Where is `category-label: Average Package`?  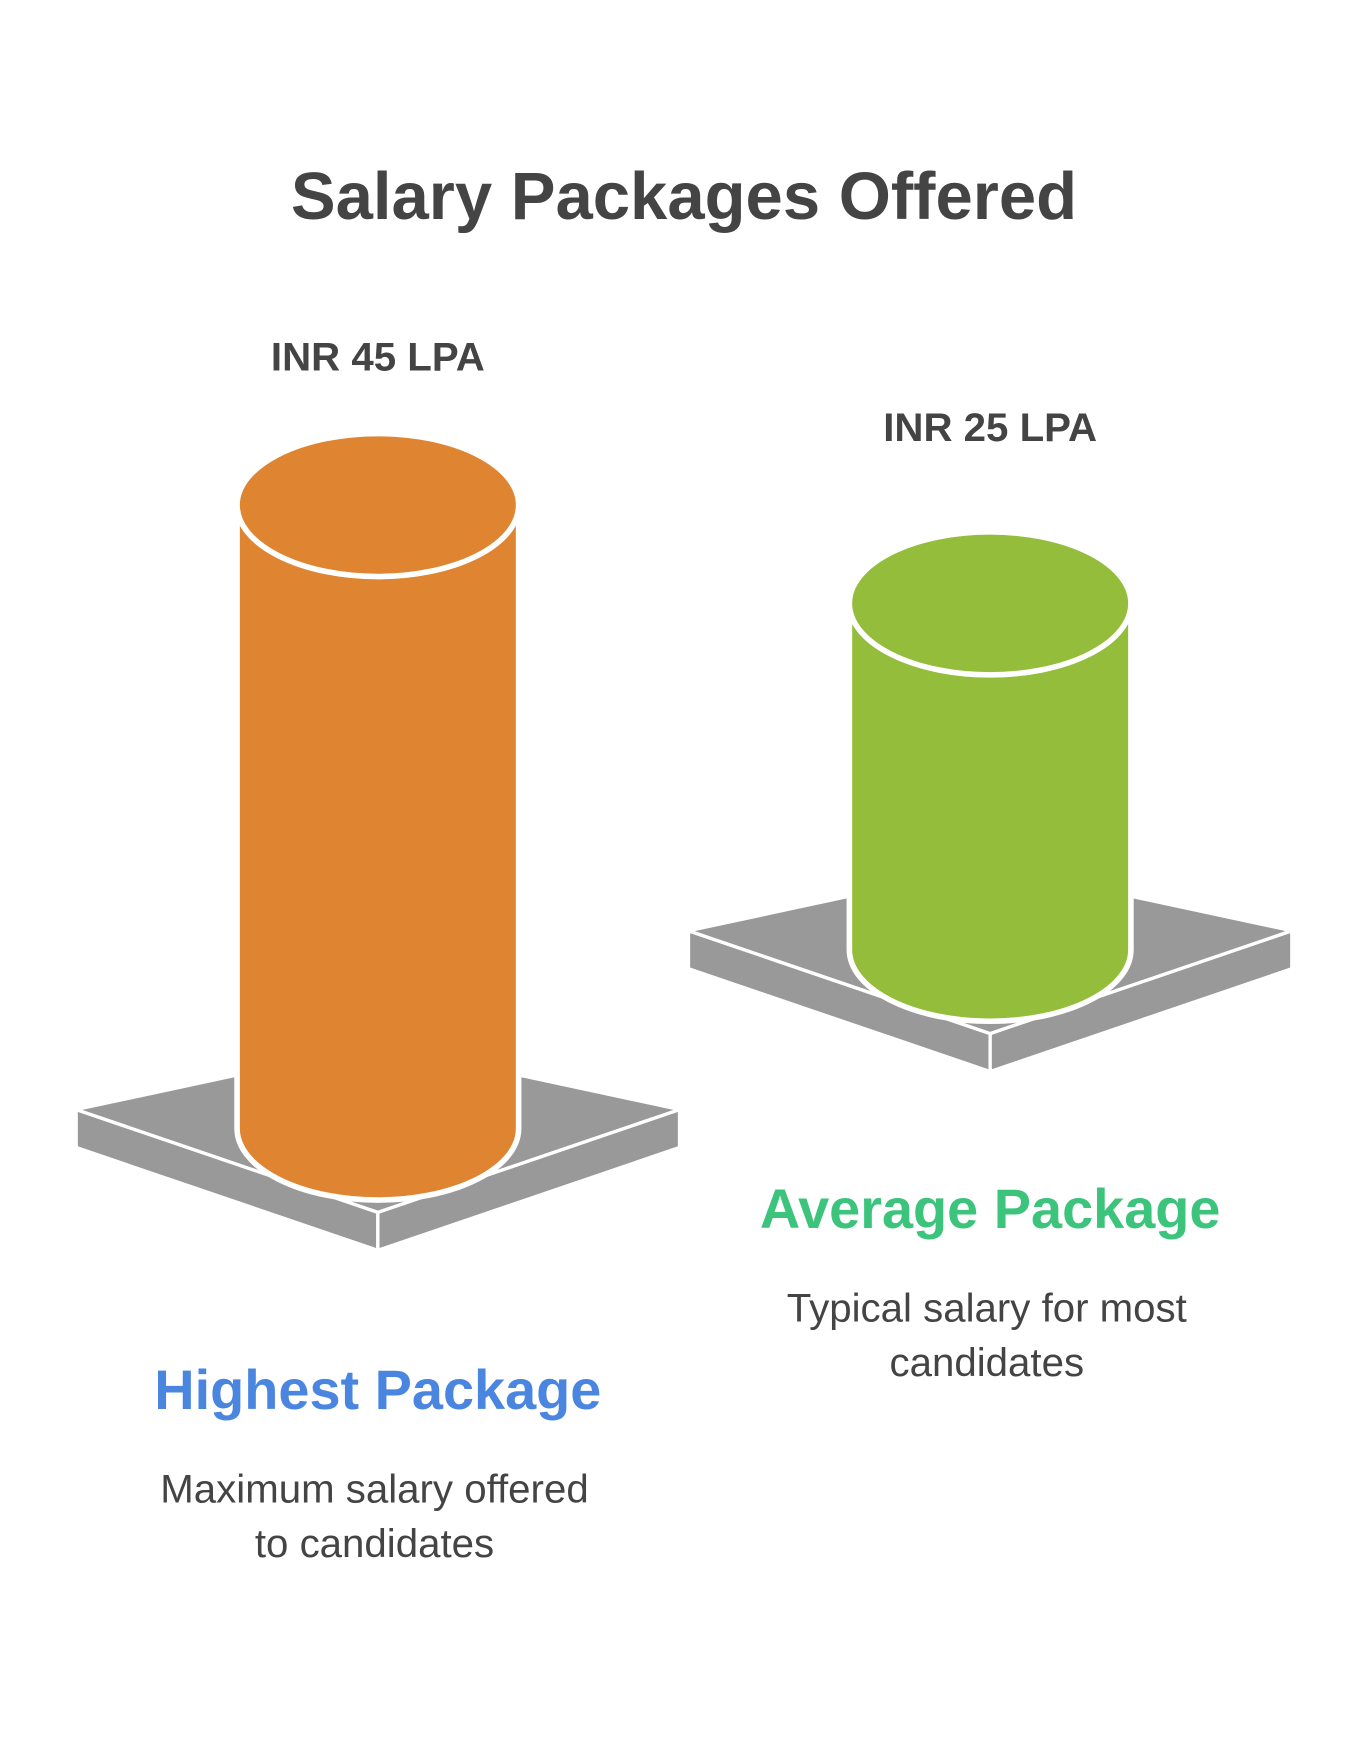
category-label: Average Package is located at coordinates (990, 1208).